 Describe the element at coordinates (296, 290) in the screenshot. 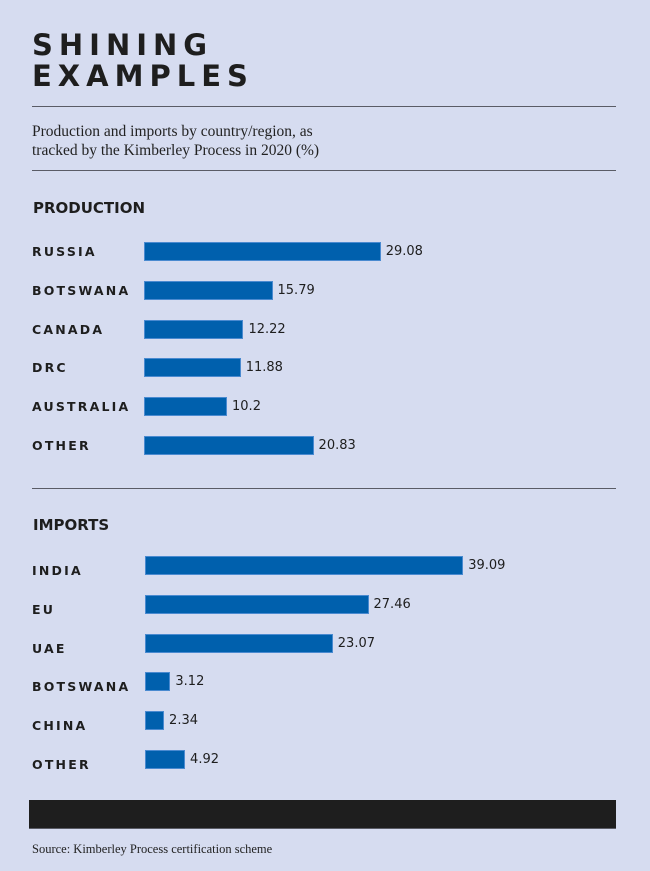

I see `value-label: 15.79` at that location.